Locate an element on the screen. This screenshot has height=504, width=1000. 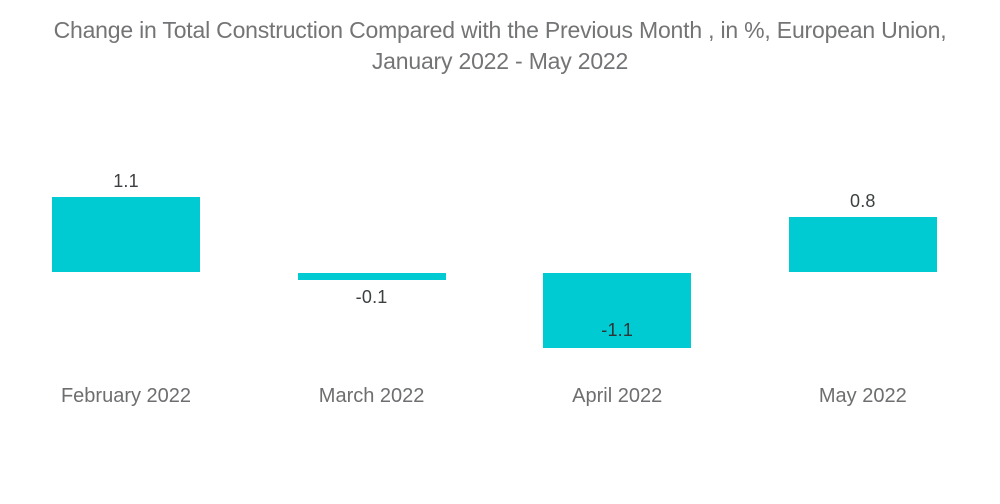
bar-march-2022 is located at coordinates (371, 276).